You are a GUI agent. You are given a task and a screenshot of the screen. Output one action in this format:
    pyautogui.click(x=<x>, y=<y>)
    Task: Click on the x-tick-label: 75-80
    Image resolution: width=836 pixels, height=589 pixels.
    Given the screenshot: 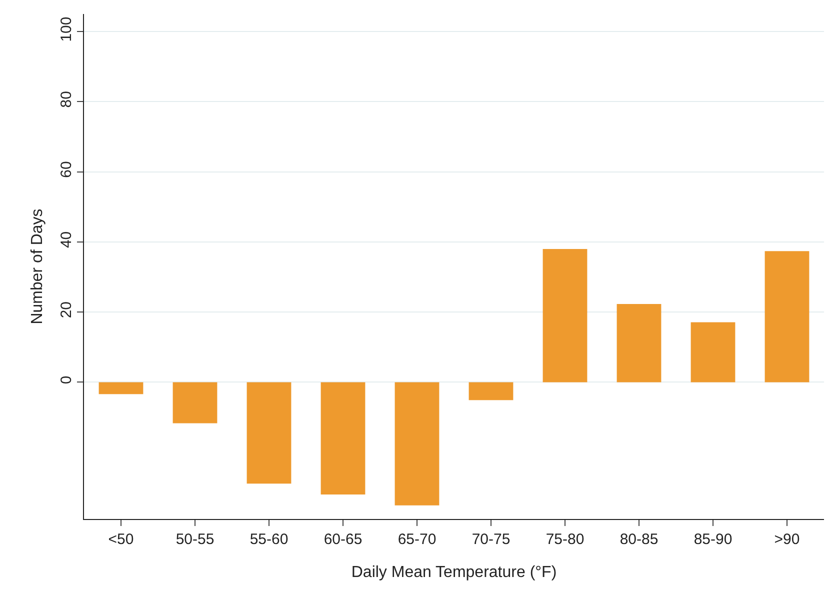 What is the action you would take?
    pyautogui.click(x=565, y=539)
    